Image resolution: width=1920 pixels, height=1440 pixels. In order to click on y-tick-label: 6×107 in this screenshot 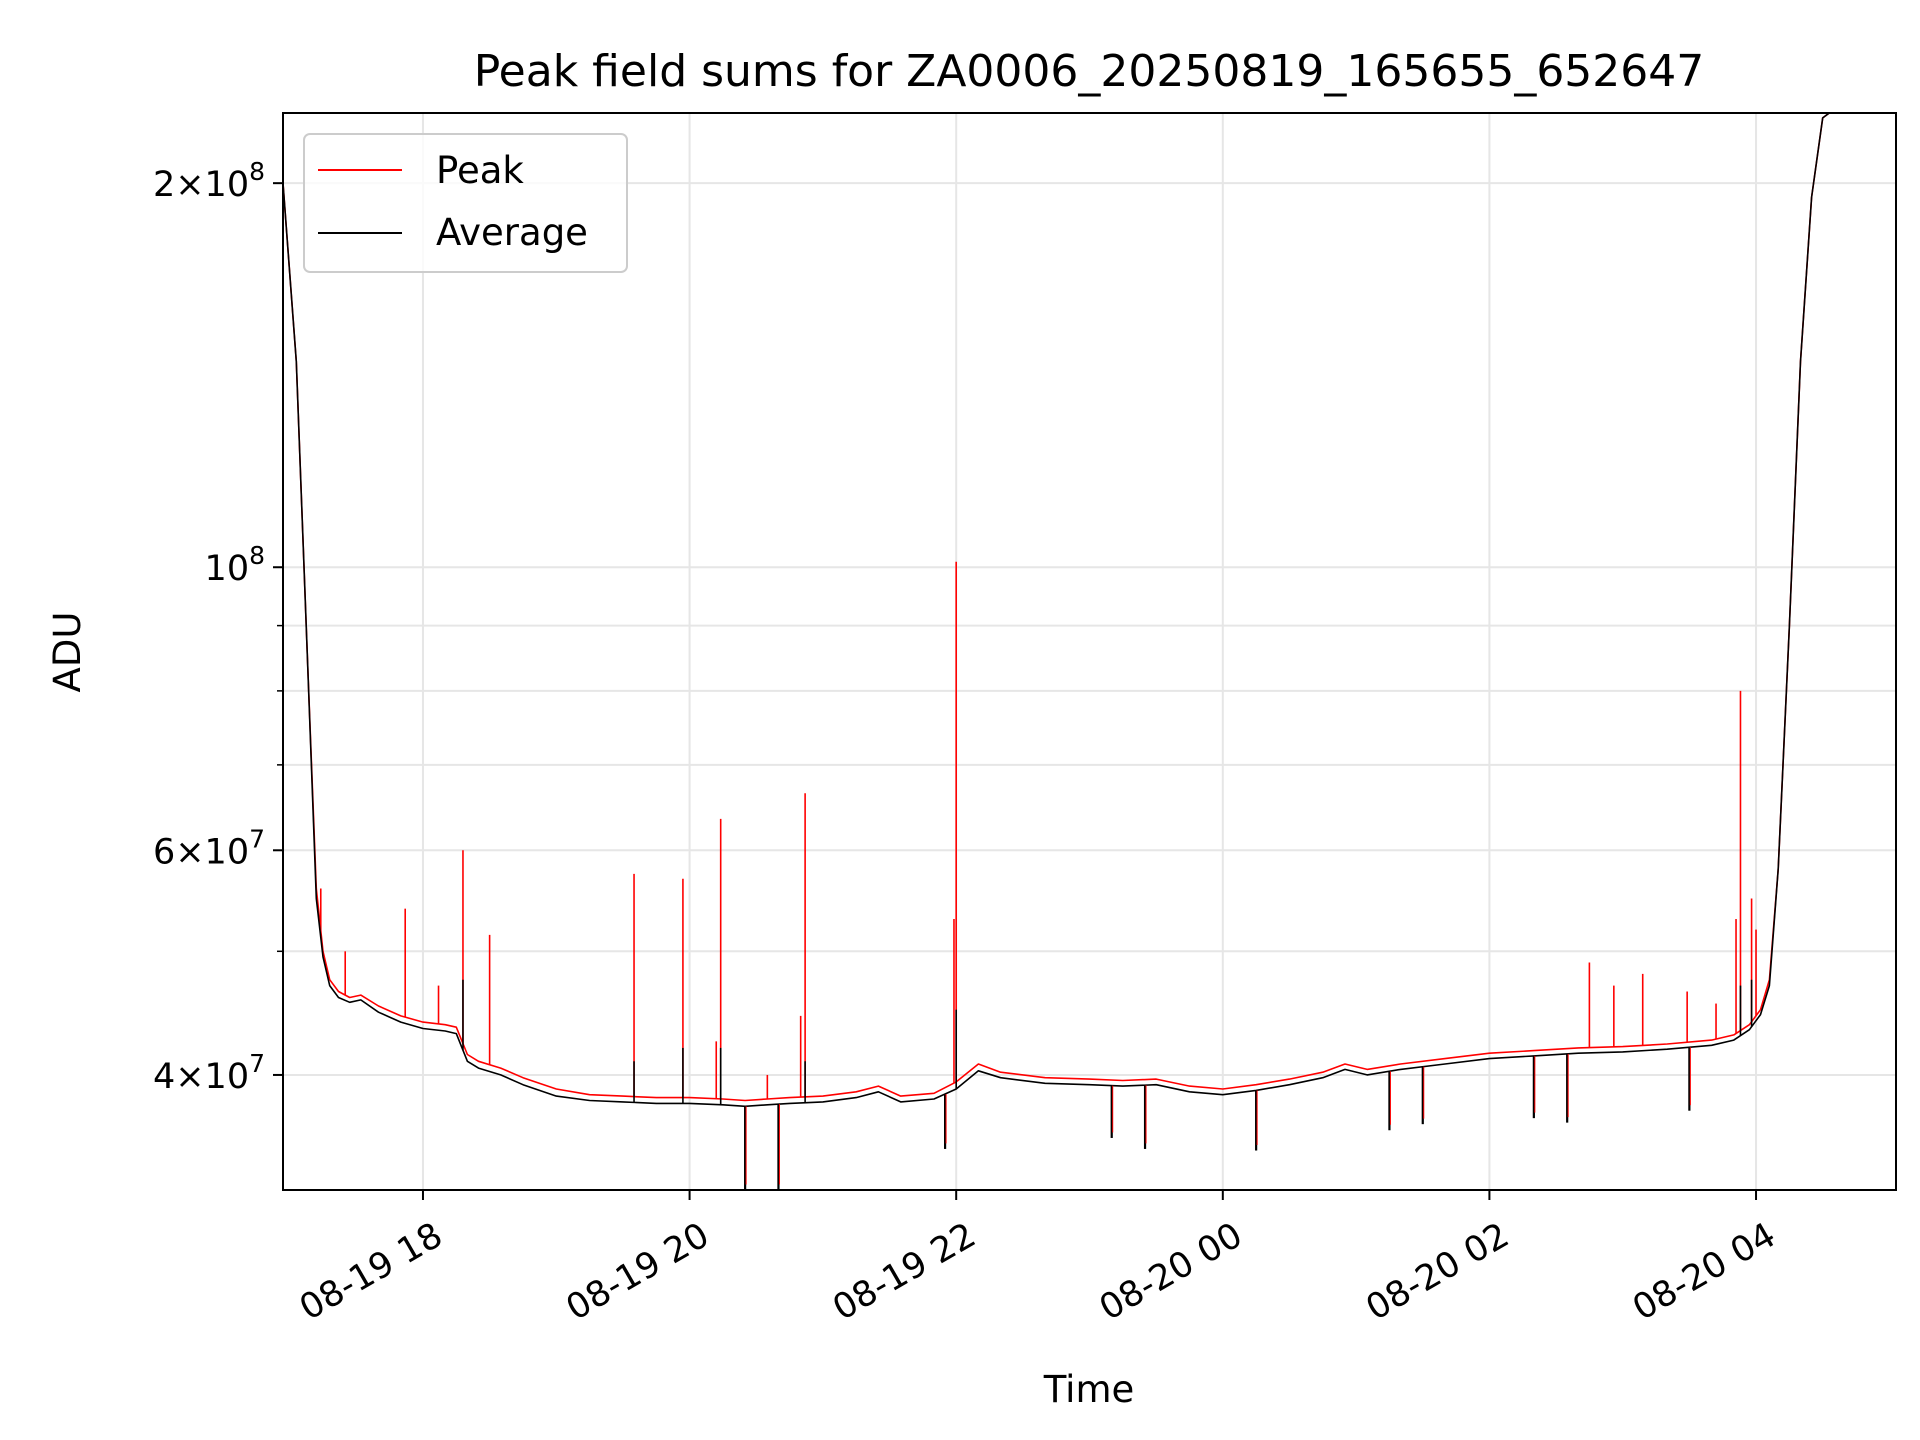, I will do `click(209, 848)`.